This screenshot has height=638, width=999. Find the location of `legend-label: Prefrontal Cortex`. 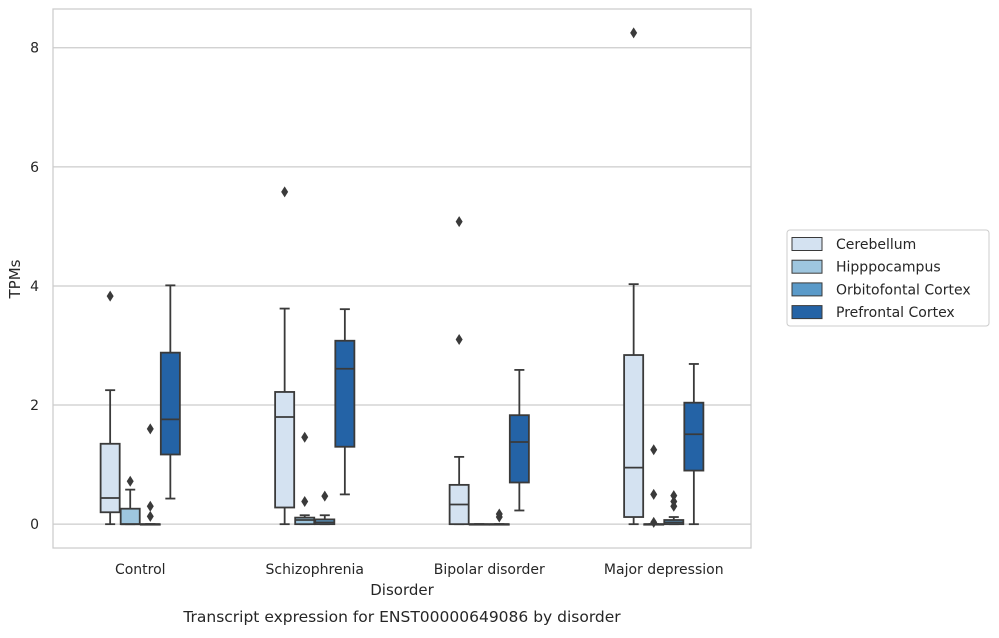

legend-label: Prefrontal Cortex is located at coordinates (895, 313).